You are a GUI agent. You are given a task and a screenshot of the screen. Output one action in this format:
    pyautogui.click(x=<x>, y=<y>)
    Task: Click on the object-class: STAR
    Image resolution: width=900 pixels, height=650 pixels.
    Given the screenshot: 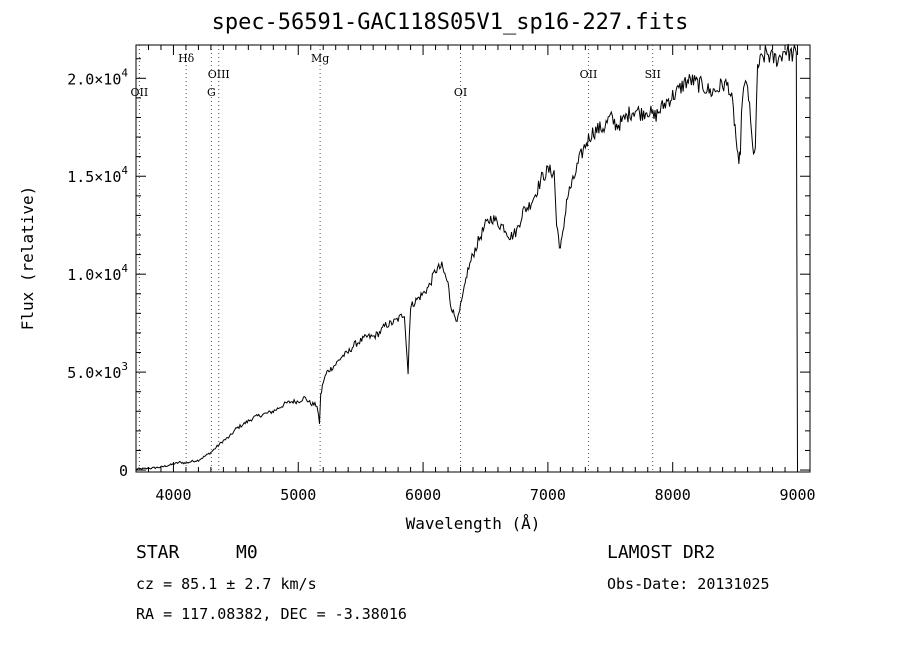 What is the action you would take?
    pyautogui.click(x=158, y=552)
    